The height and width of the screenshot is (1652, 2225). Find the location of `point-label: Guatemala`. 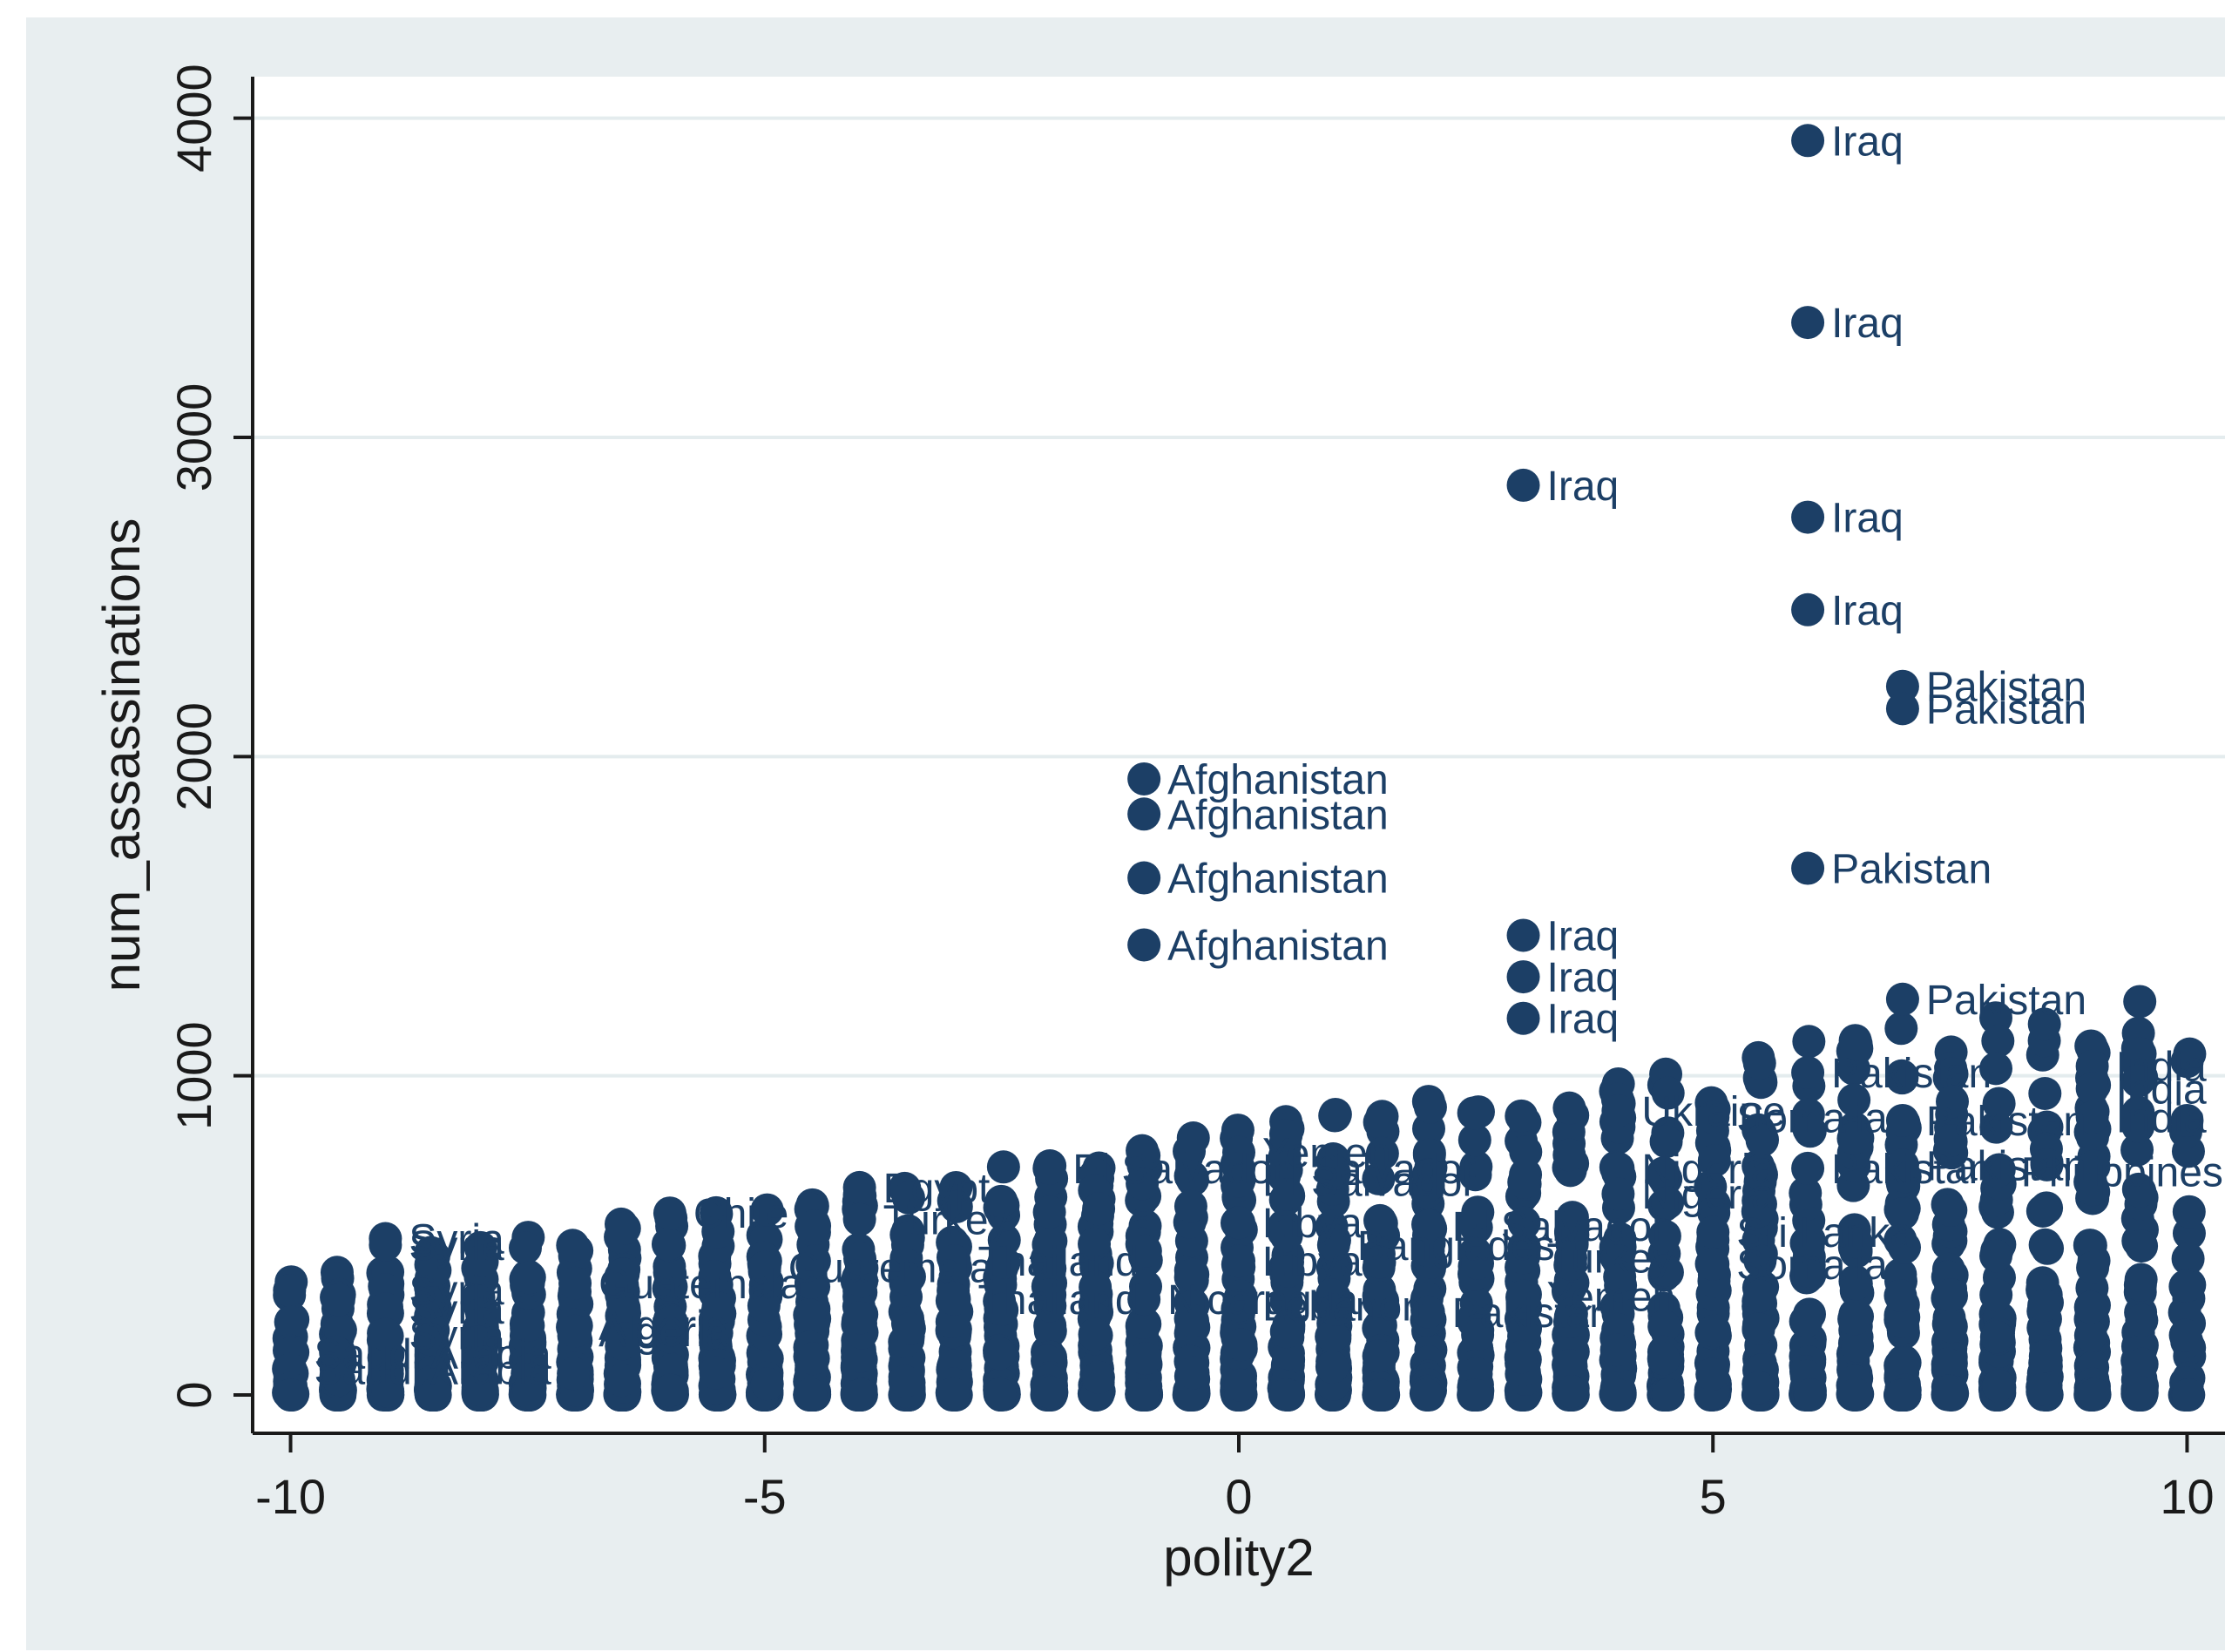

point-label: Guatemala is located at coordinates (701, 1285).